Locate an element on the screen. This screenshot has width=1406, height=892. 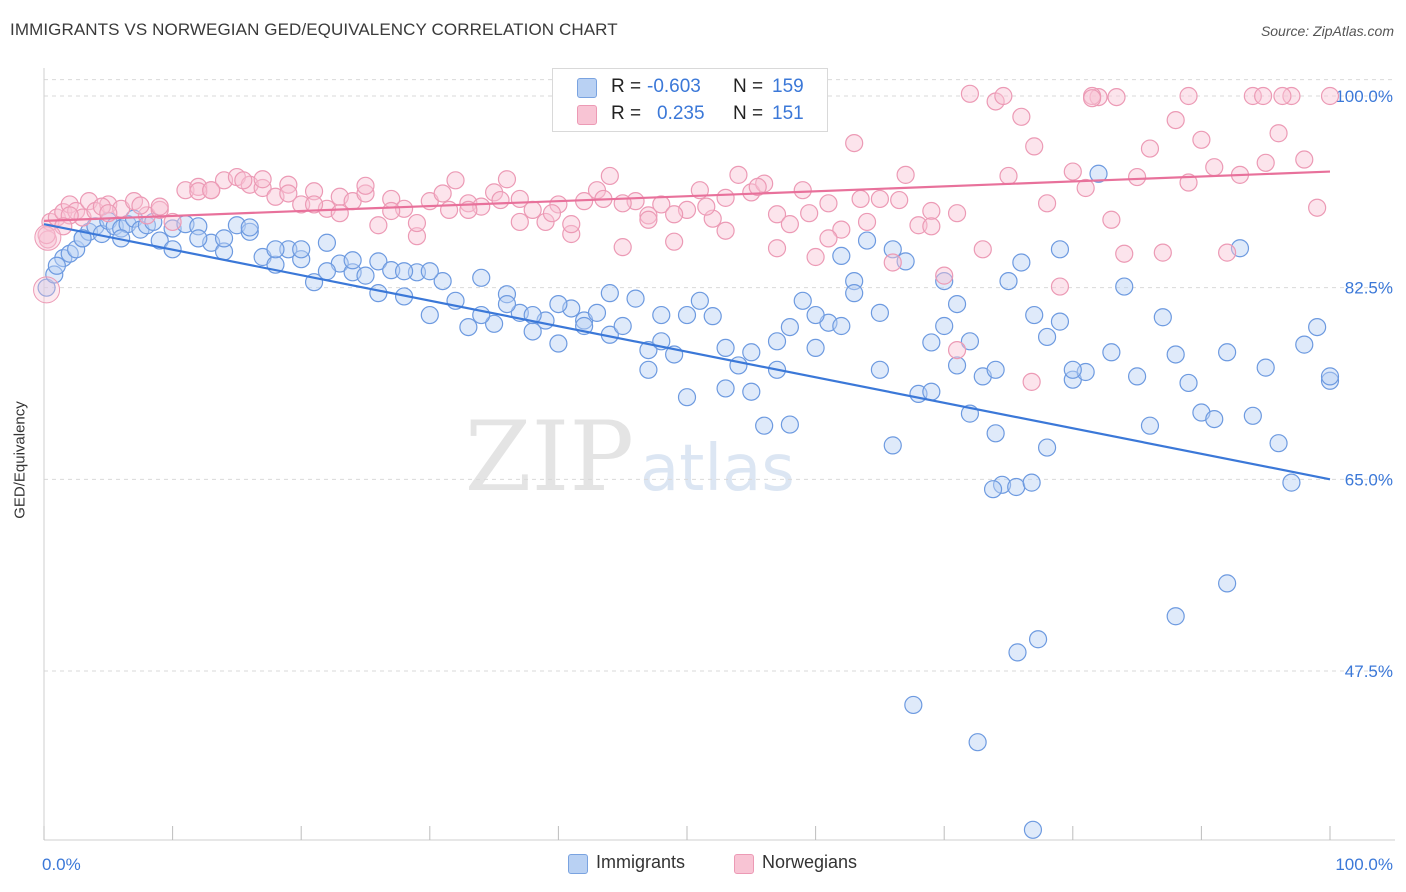
legend-n-value-norwegians: 151 is located at coordinates (788, 113).